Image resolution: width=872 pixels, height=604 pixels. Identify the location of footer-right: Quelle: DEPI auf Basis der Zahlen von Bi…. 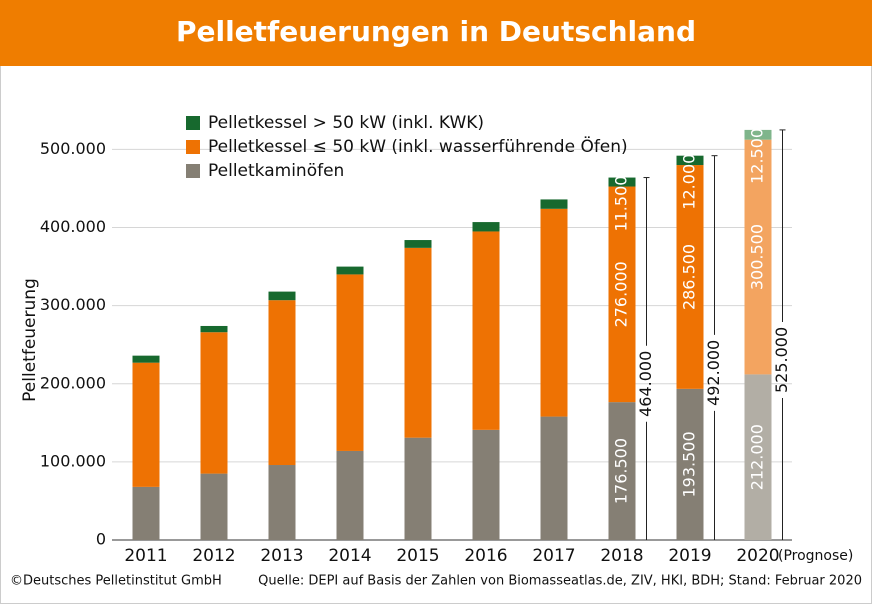
(560, 581).